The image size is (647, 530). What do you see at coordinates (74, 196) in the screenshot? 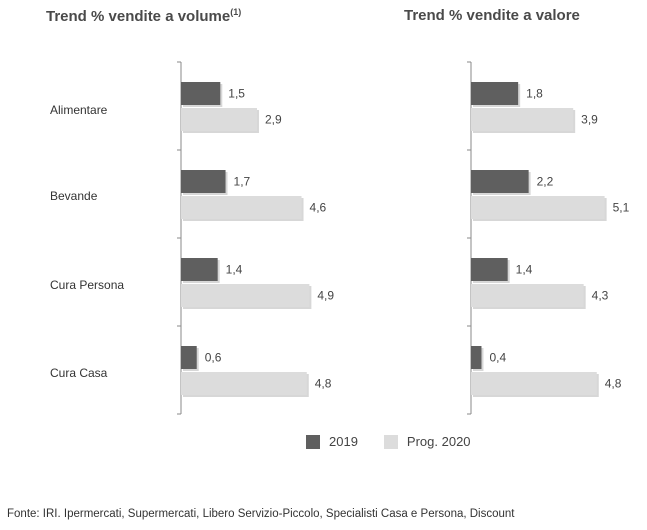
I see `category-label-bevande: Bevande` at bounding box center [74, 196].